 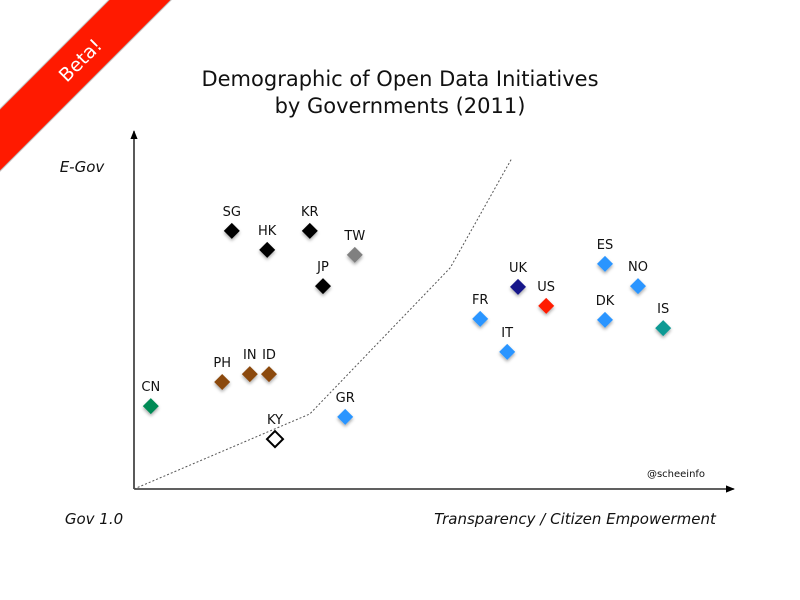 I want to click on data-point-id: ID, so click(x=269, y=365).